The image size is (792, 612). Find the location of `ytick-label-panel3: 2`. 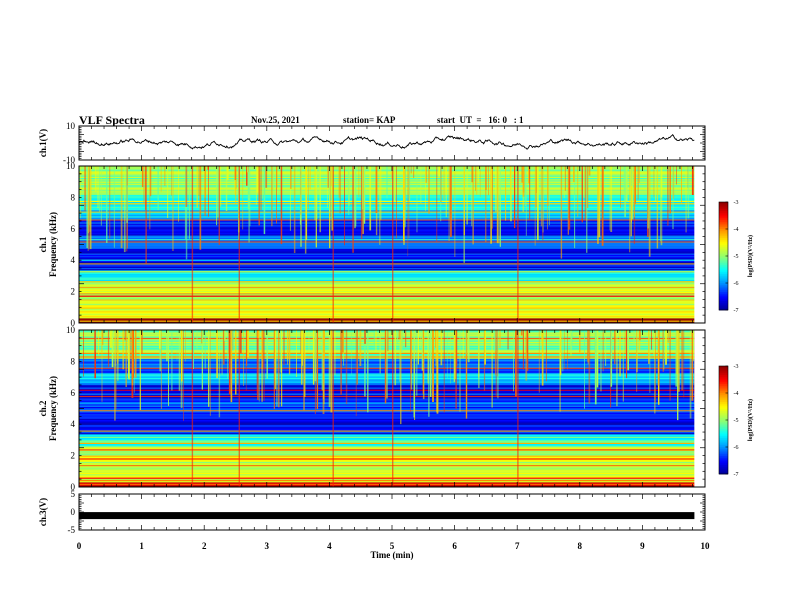

ytick-label-panel3: 2 is located at coordinates (73, 456).